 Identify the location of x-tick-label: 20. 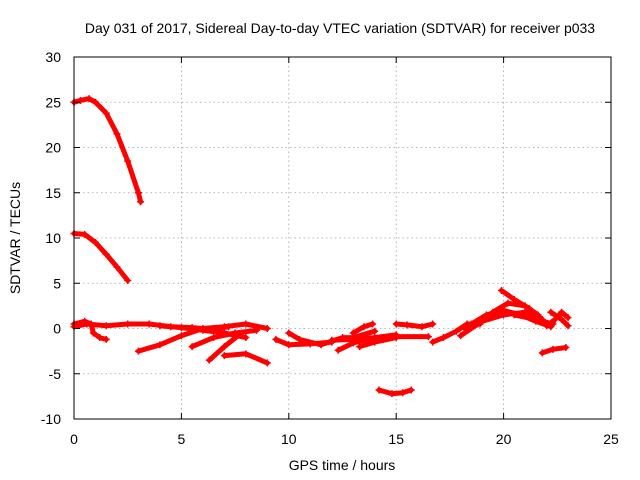
(504, 439).